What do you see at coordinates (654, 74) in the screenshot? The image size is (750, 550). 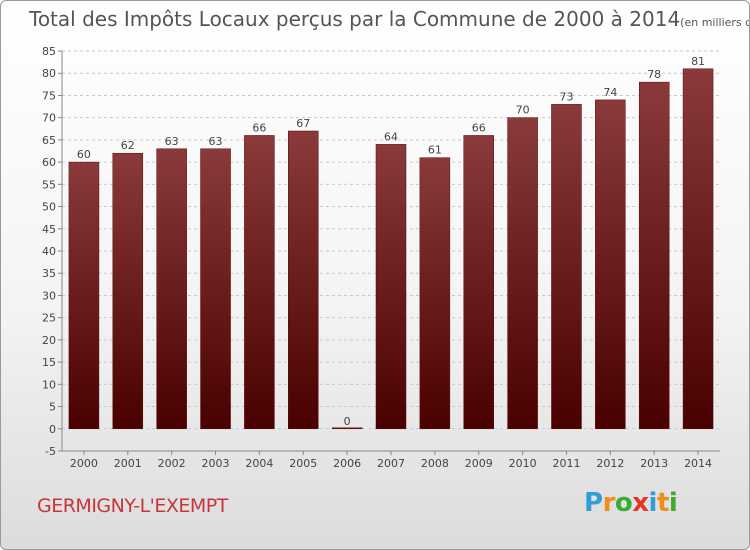 I see `value-label-2013: 78` at bounding box center [654, 74].